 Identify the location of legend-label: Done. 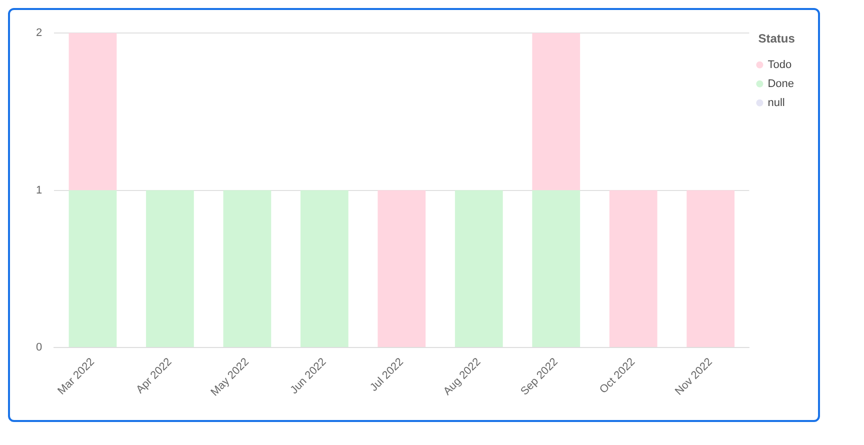
(781, 84).